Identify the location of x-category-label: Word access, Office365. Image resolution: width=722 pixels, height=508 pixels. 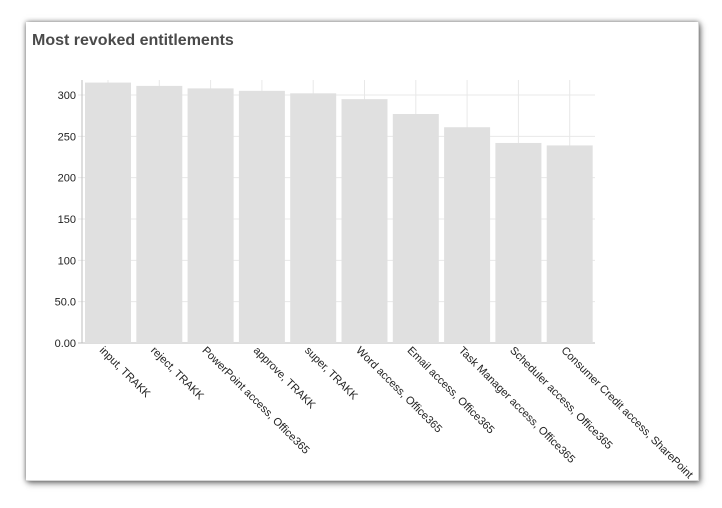
(398, 390).